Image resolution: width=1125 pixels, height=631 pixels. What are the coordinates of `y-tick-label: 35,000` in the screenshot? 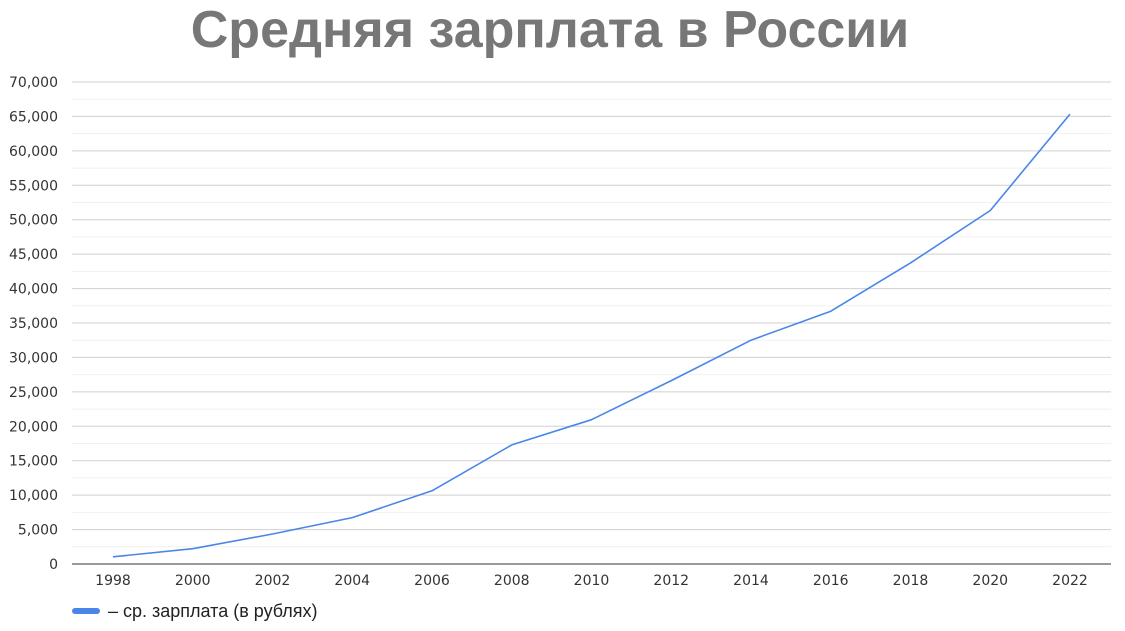 It's located at (33, 324).